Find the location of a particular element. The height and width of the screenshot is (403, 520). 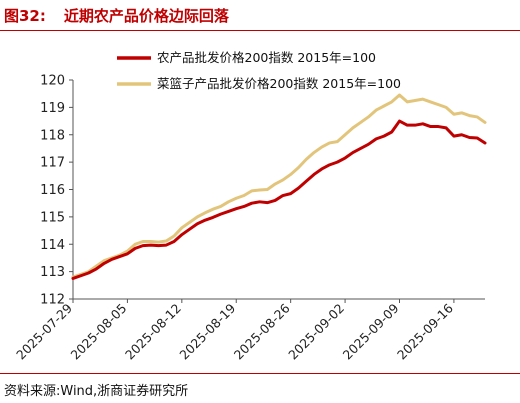

y-tick-label: 114 is located at coordinates (52, 245).